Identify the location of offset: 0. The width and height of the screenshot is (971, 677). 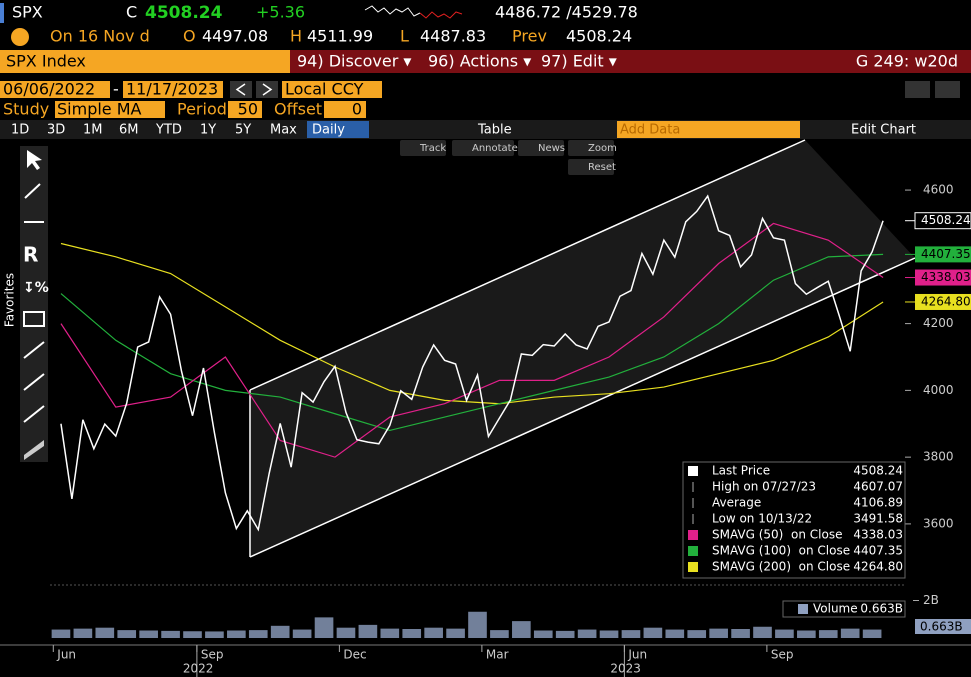
(357, 109).